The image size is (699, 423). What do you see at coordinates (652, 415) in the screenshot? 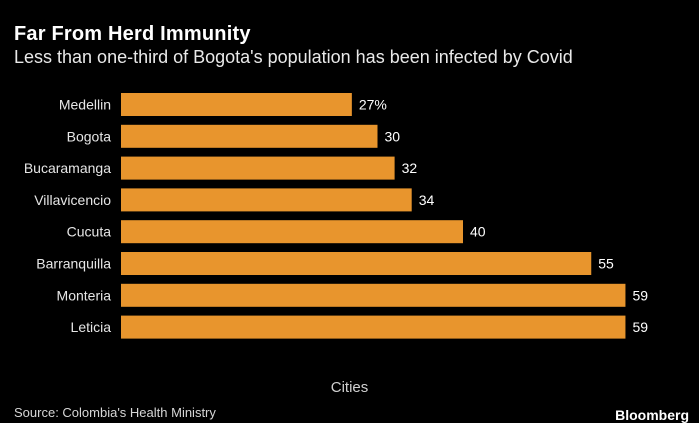
I see `bloomberg-logo: Bloomberg` at bounding box center [652, 415].